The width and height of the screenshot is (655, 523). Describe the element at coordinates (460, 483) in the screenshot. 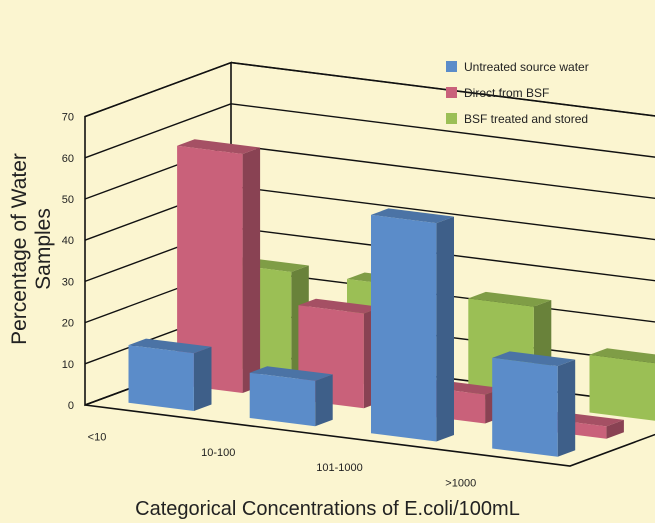

I see `x-tick-label: >1000` at that location.